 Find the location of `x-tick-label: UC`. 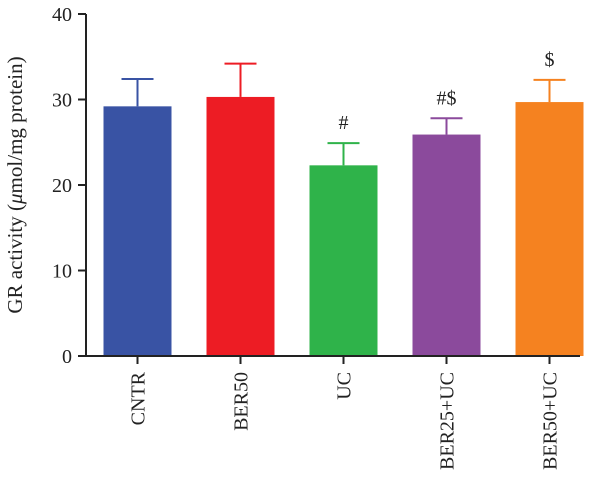

x-tick-label: UC is located at coordinates (345, 386).